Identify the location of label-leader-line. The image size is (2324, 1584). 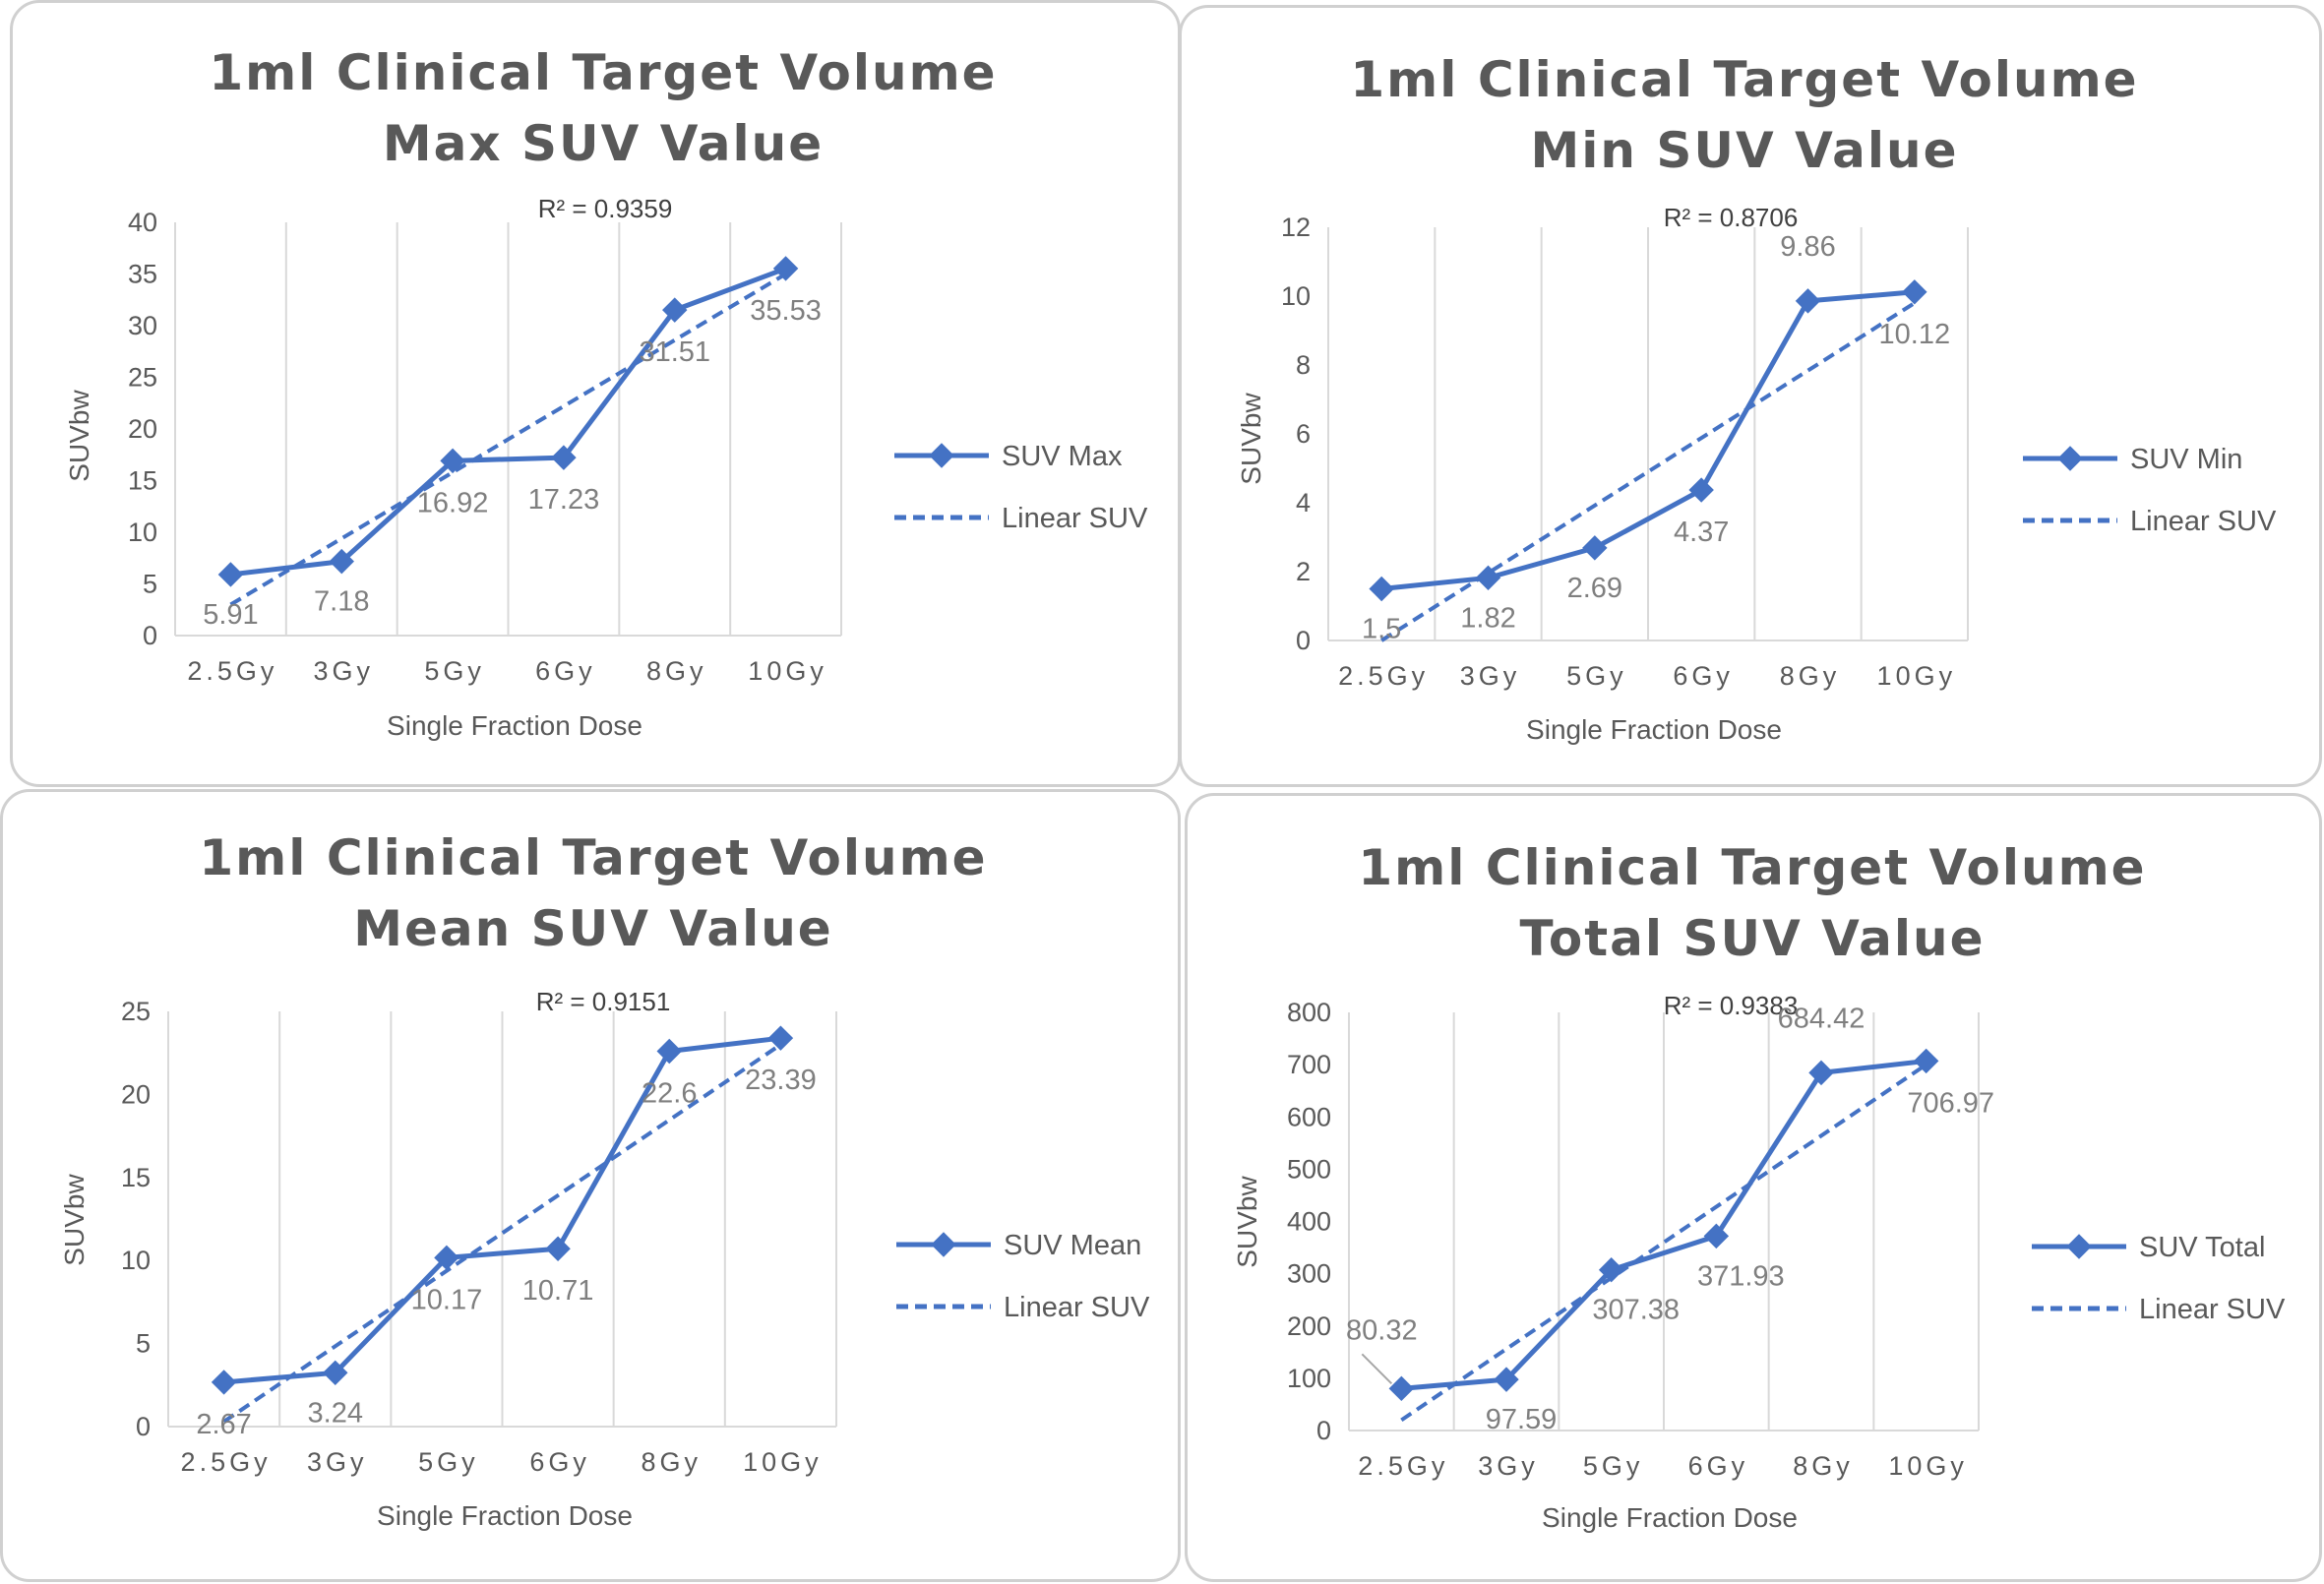
(1377, 1369).